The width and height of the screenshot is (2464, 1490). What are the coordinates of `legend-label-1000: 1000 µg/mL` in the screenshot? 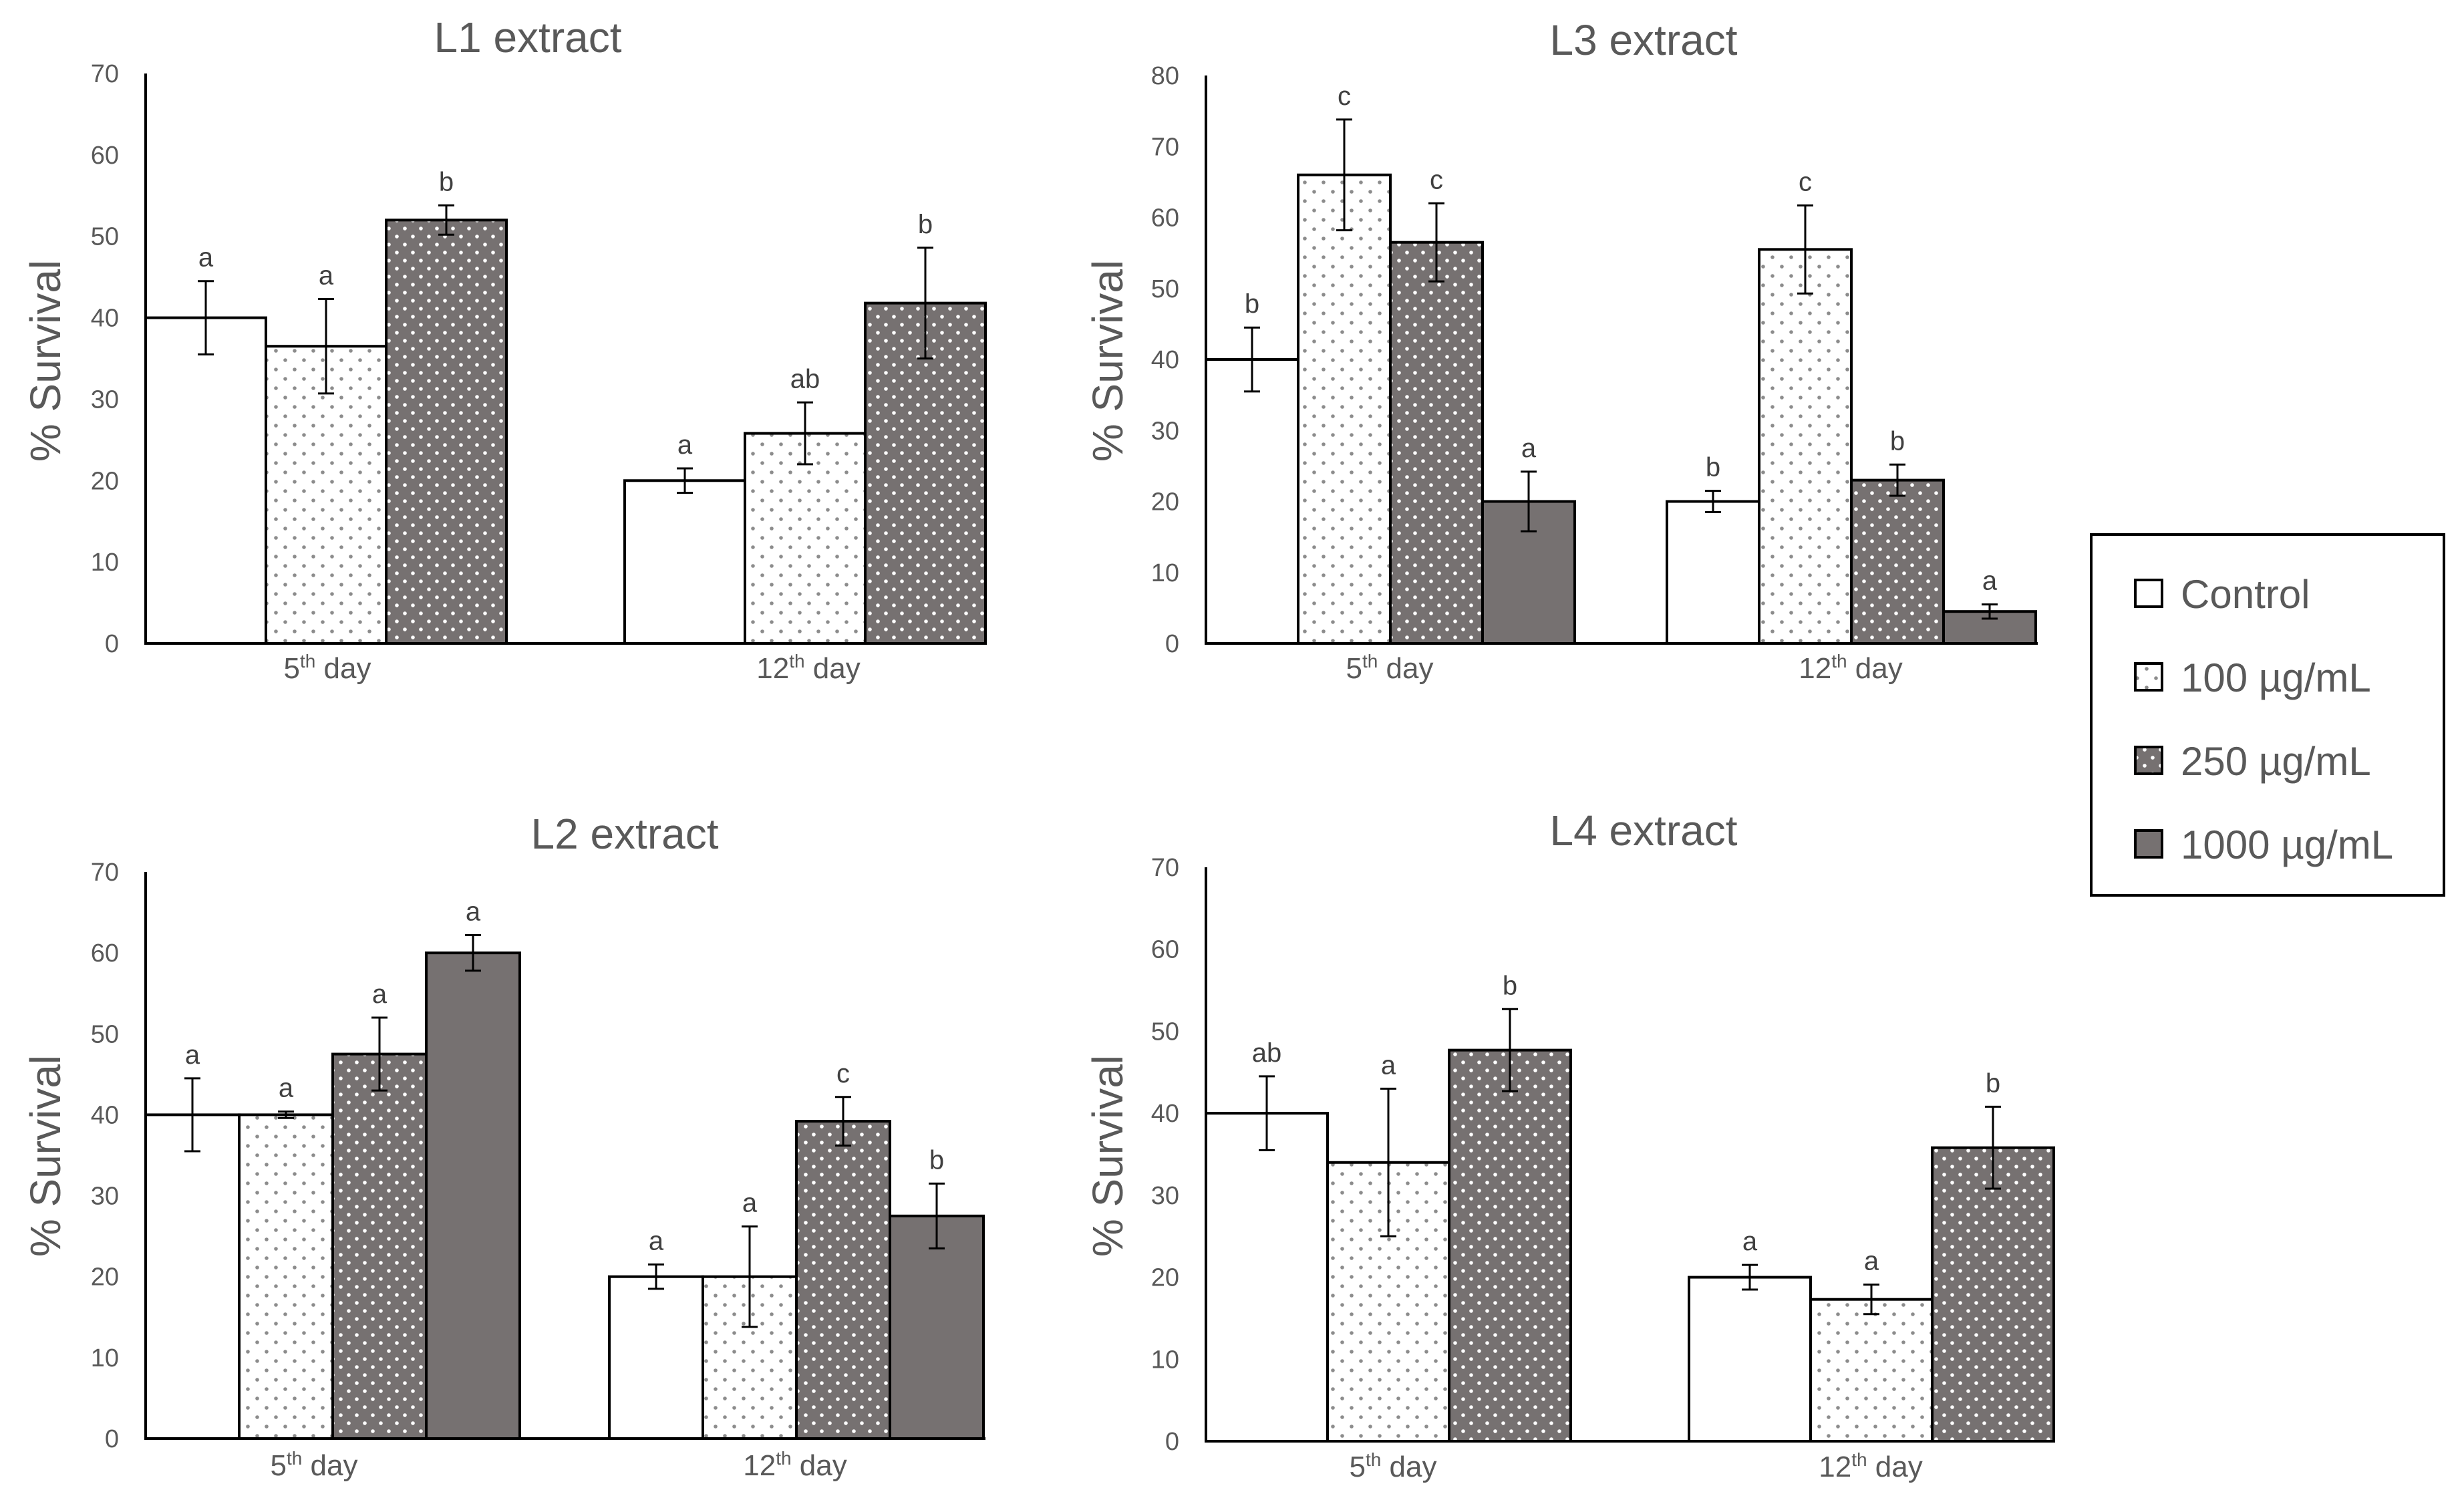 It's located at (2287, 845).